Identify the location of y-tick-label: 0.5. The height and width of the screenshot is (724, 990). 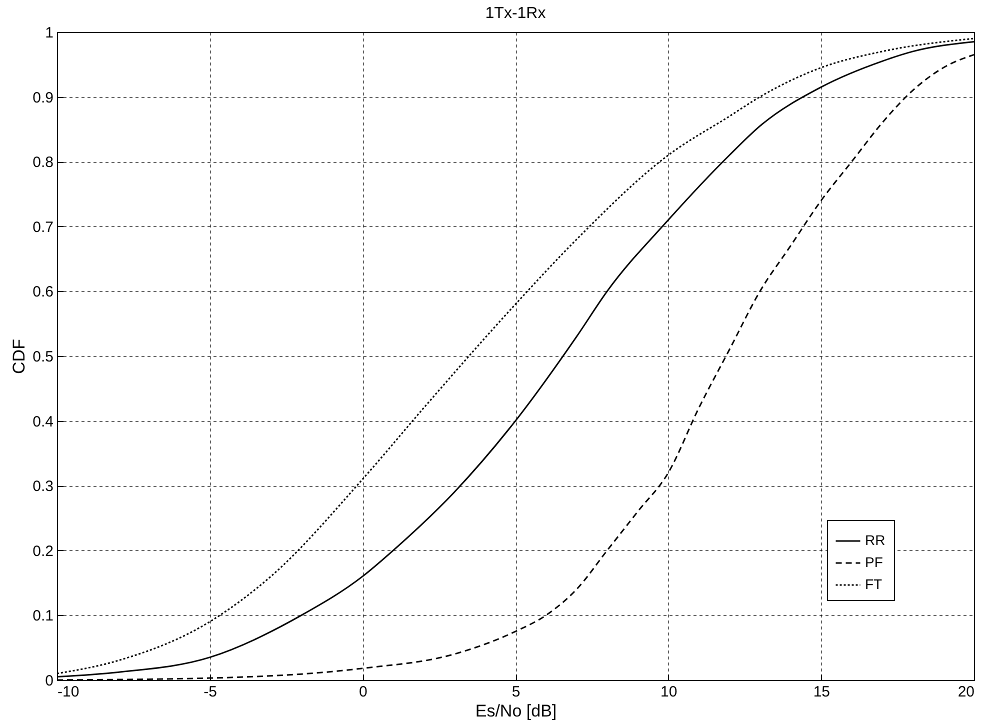
(43, 357).